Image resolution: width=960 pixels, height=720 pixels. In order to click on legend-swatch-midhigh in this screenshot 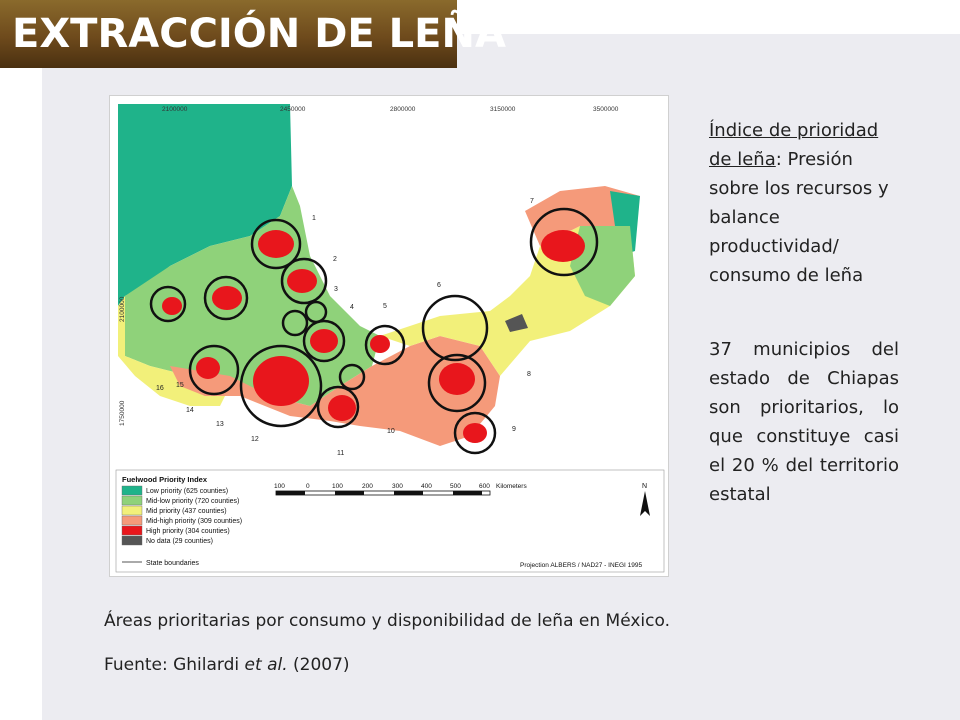, I will do `click(132, 520)`.